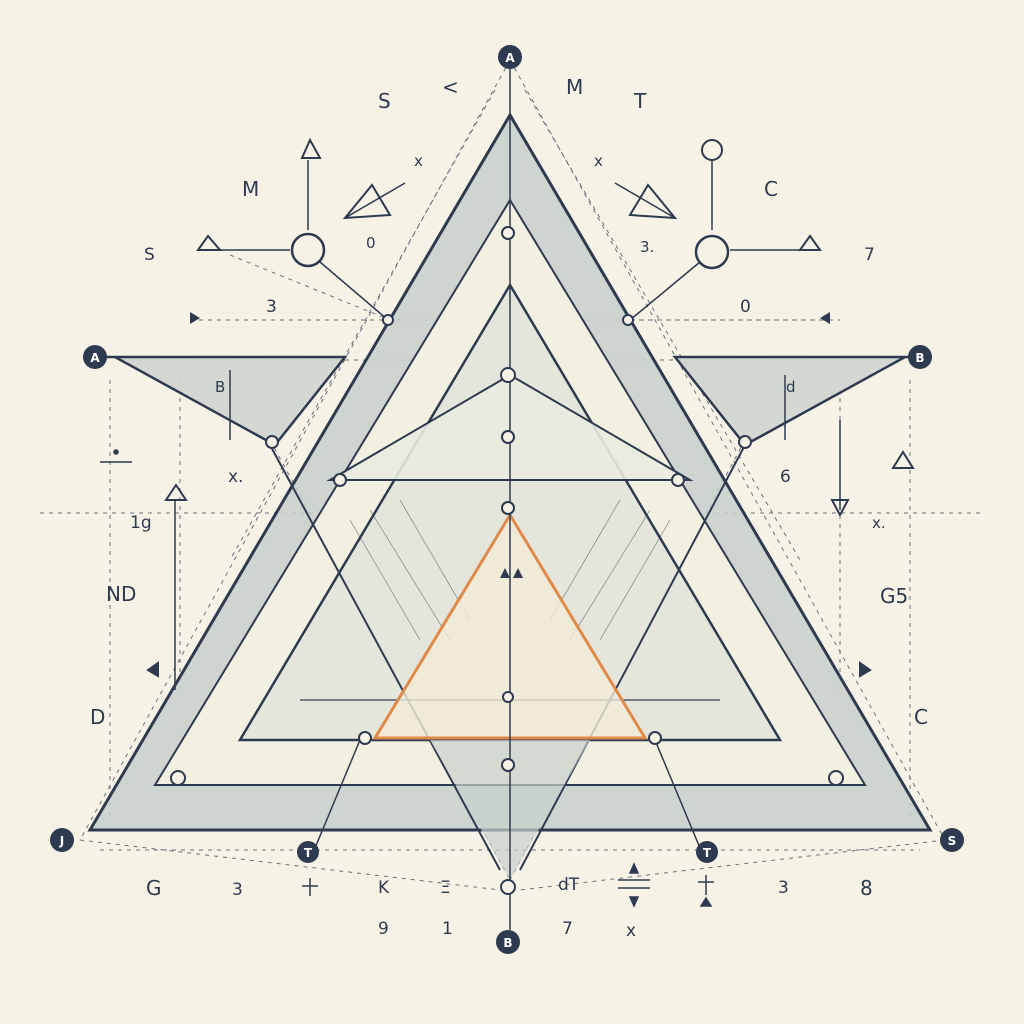  What do you see at coordinates (869, 255) in the screenshot?
I see `label-right-7: 7` at bounding box center [869, 255].